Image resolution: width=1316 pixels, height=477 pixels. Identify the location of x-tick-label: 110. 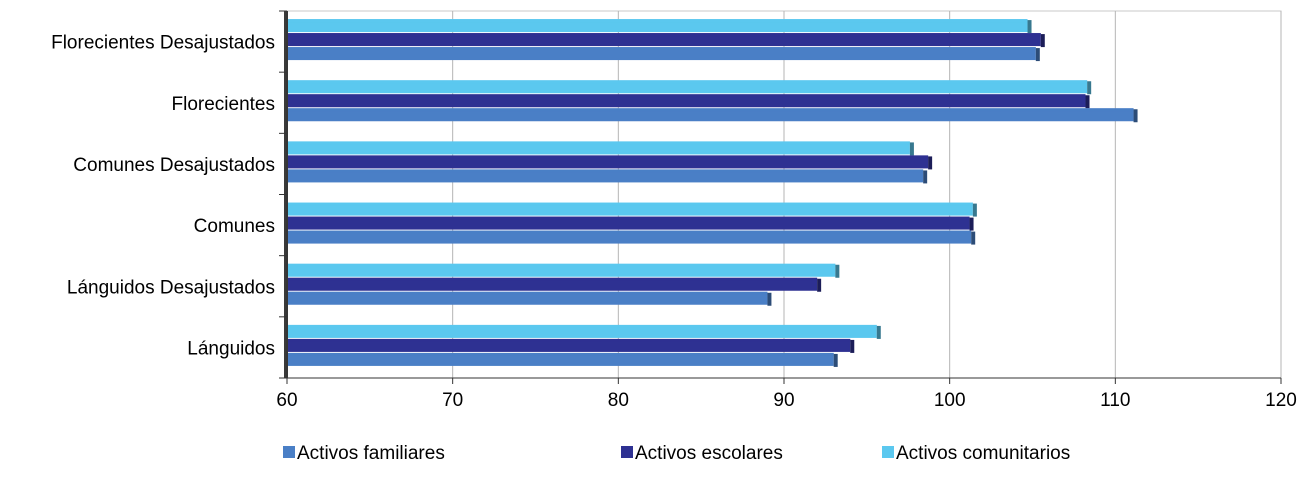
(1115, 400).